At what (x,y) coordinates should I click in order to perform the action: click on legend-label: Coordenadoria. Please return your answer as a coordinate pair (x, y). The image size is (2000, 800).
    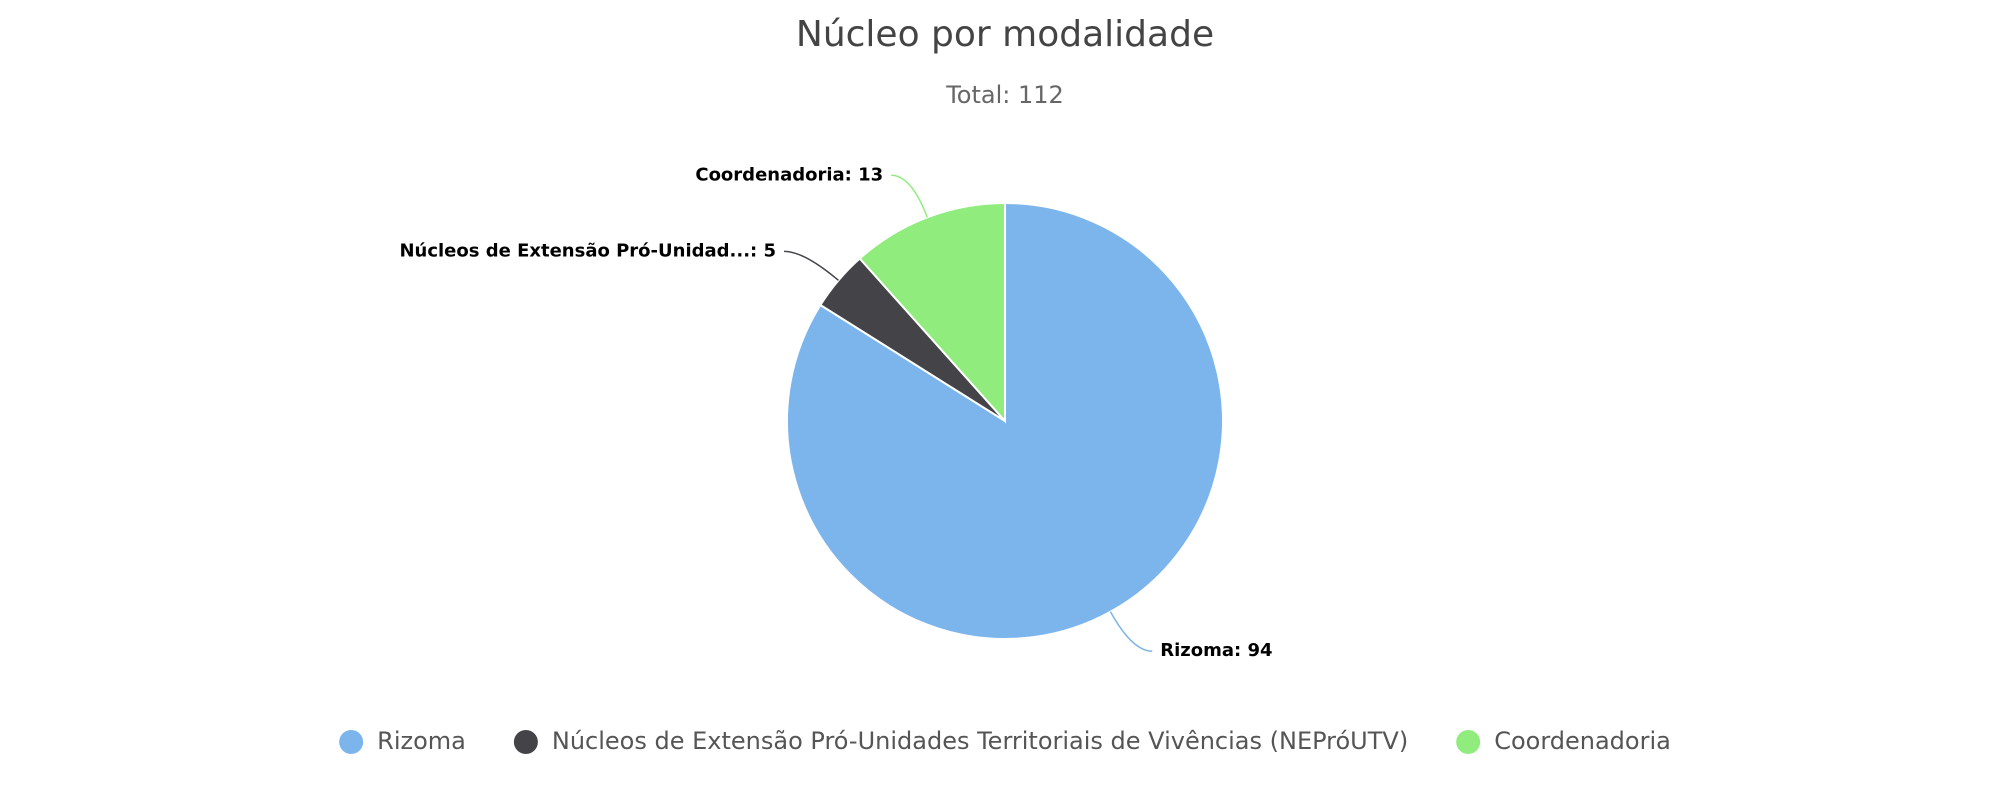
    Looking at the image, I should click on (1582, 741).